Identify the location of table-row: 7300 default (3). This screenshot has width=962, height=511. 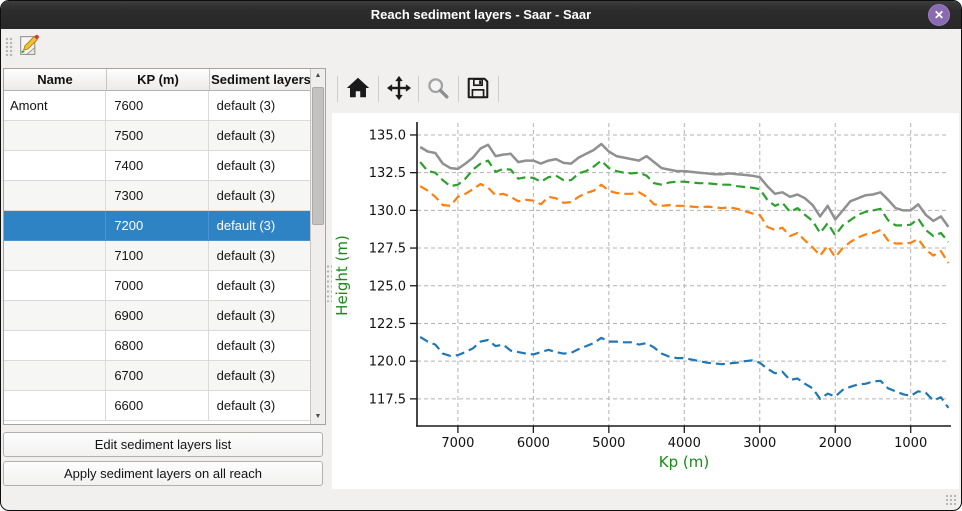
(157, 196).